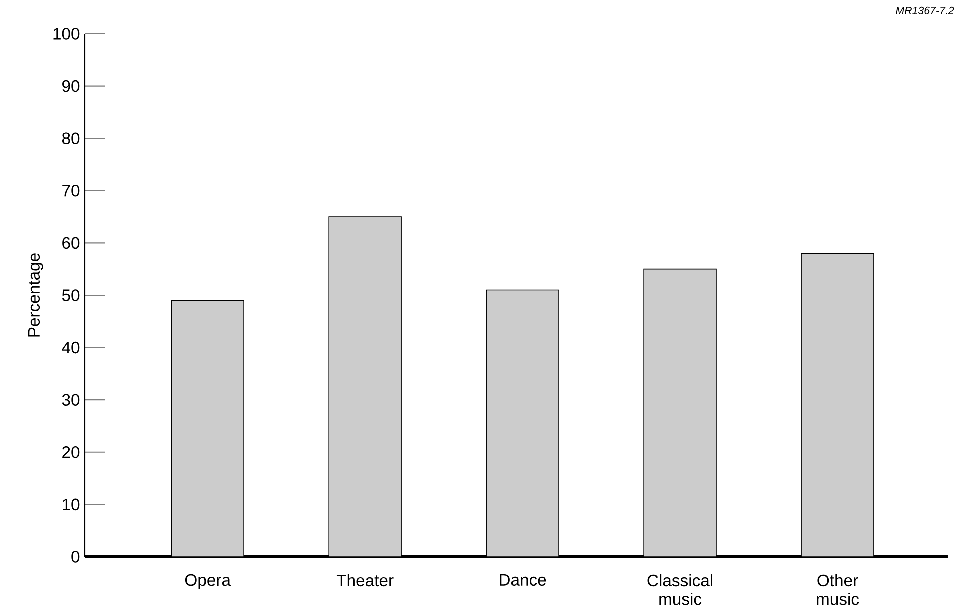 The image size is (961, 616). What do you see at coordinates (36, 295) in the screenshot?
I see `y-axis-title: Percentage` at bounding box center [36, 295].